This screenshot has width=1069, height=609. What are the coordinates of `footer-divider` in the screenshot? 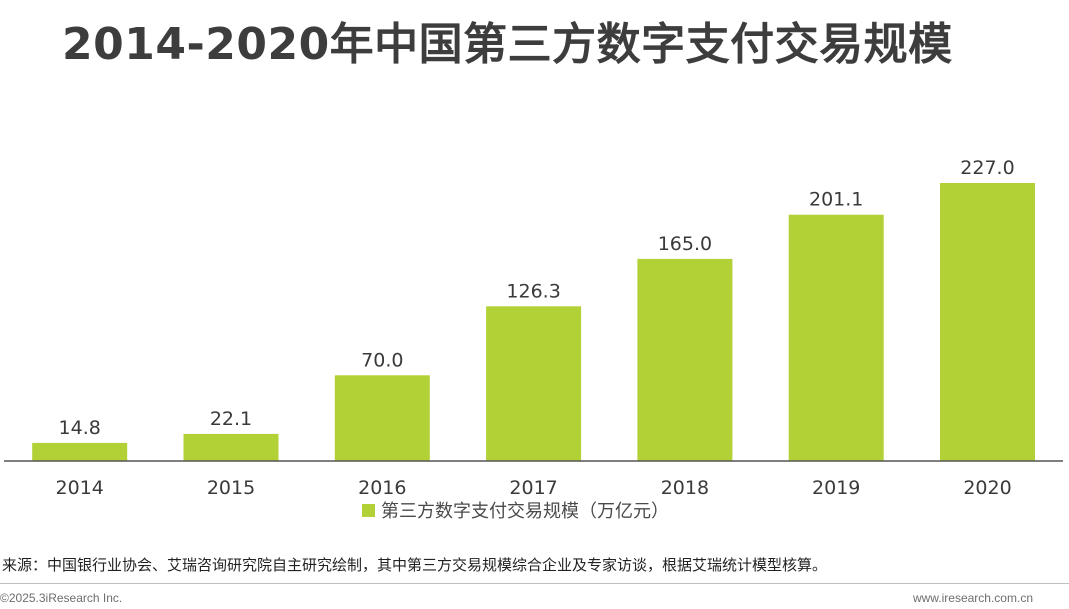 It's located at (534, 583).